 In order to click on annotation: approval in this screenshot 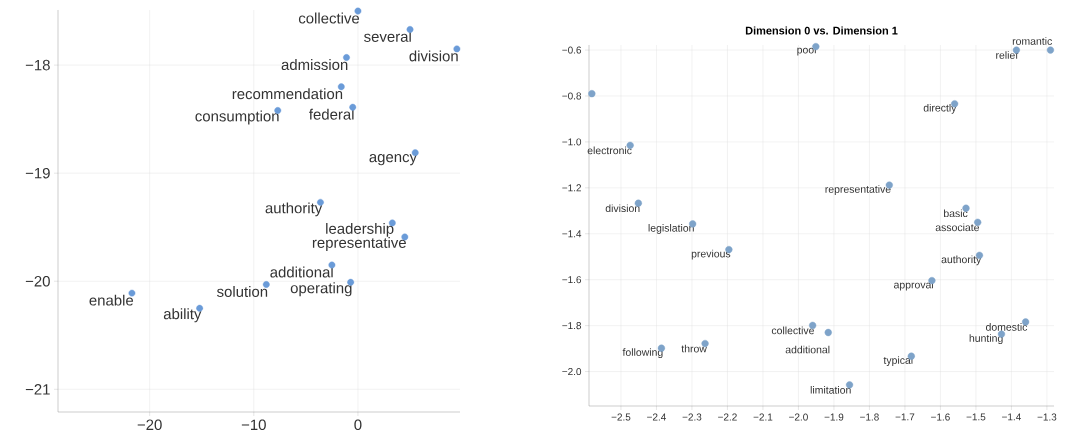, I will do `click(913, 285)`.